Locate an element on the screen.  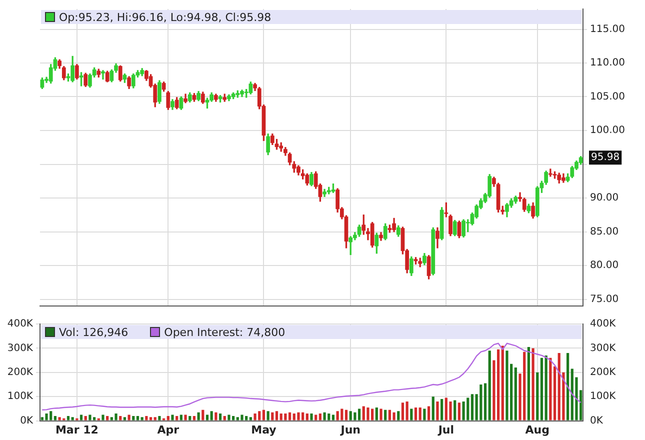
y-tick-label: 200K is located at coordinates (20, 372).